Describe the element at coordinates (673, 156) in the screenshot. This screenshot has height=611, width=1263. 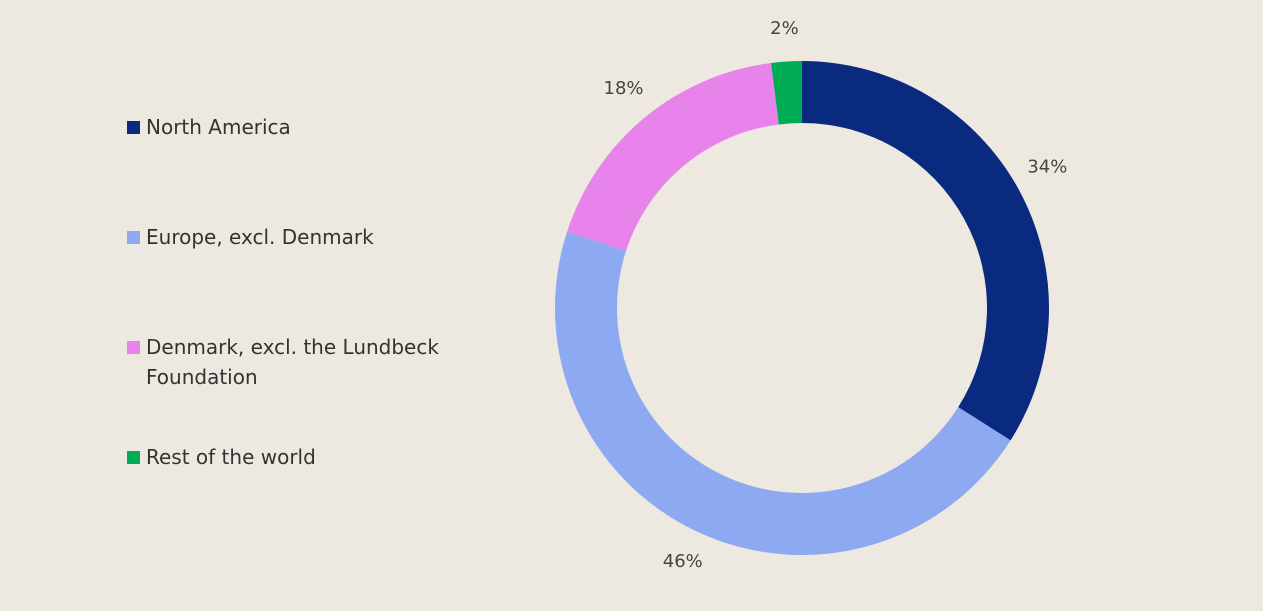
I see `donut-slice-denmark` at that location.